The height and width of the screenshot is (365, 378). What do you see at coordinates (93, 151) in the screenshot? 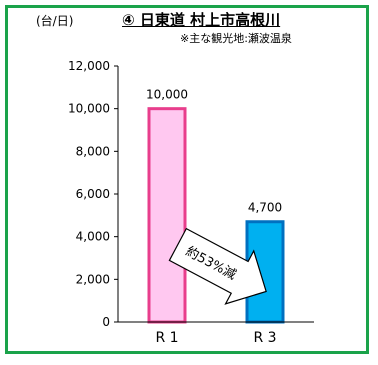
I see `y-tick-label: 8,000` at bounding box center [93, 151].